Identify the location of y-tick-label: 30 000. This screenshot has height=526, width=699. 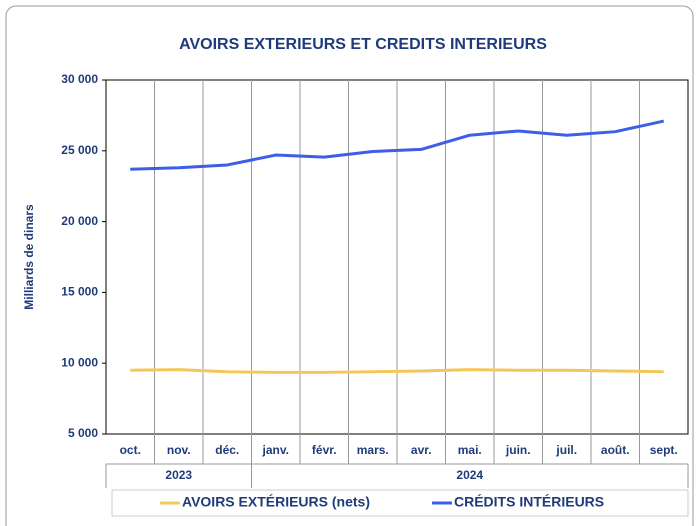
(79, 79).